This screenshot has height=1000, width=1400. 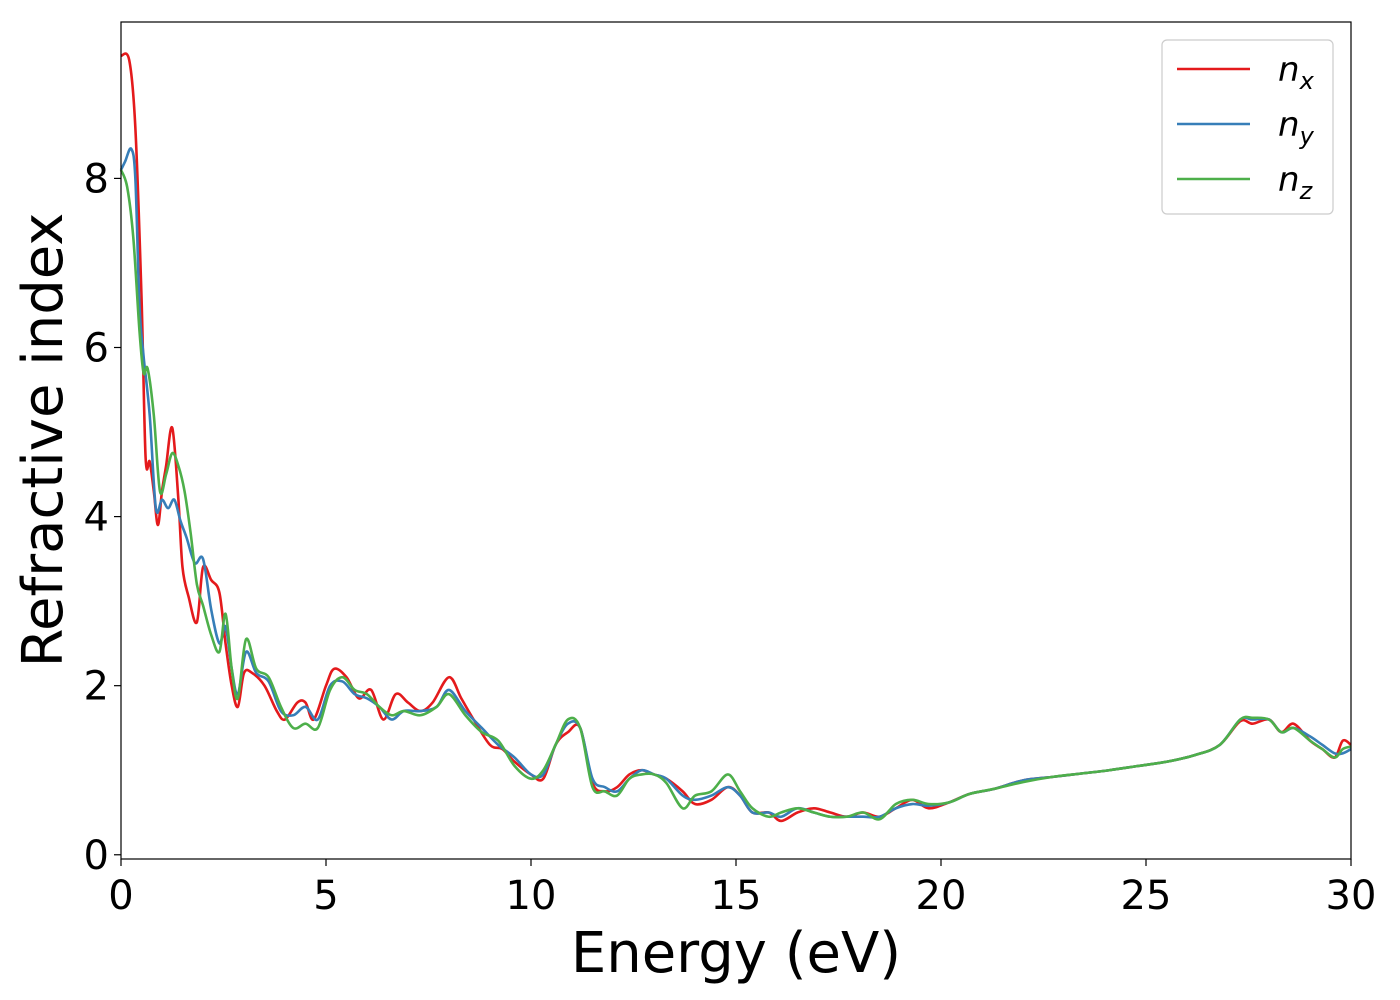 What do you see at coordinates (736, 953) in the screenshot?
I see `x-axis-title: Energy (eV)` at bounding box center [736, 953].